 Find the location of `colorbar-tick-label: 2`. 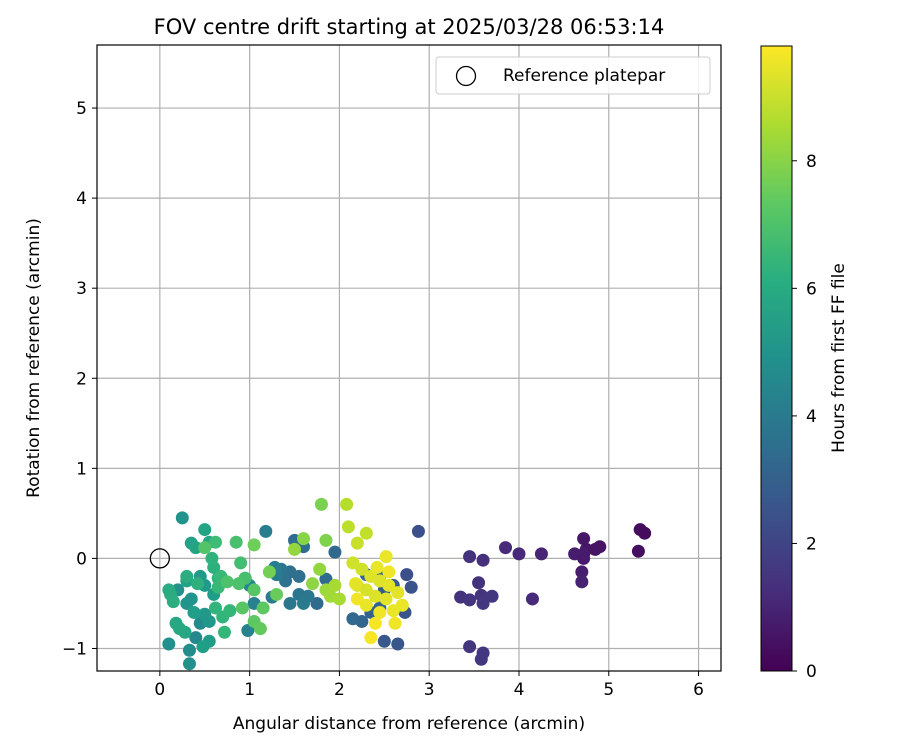

colorbar-tick-label: 2 is located at coordinates (811, 544).